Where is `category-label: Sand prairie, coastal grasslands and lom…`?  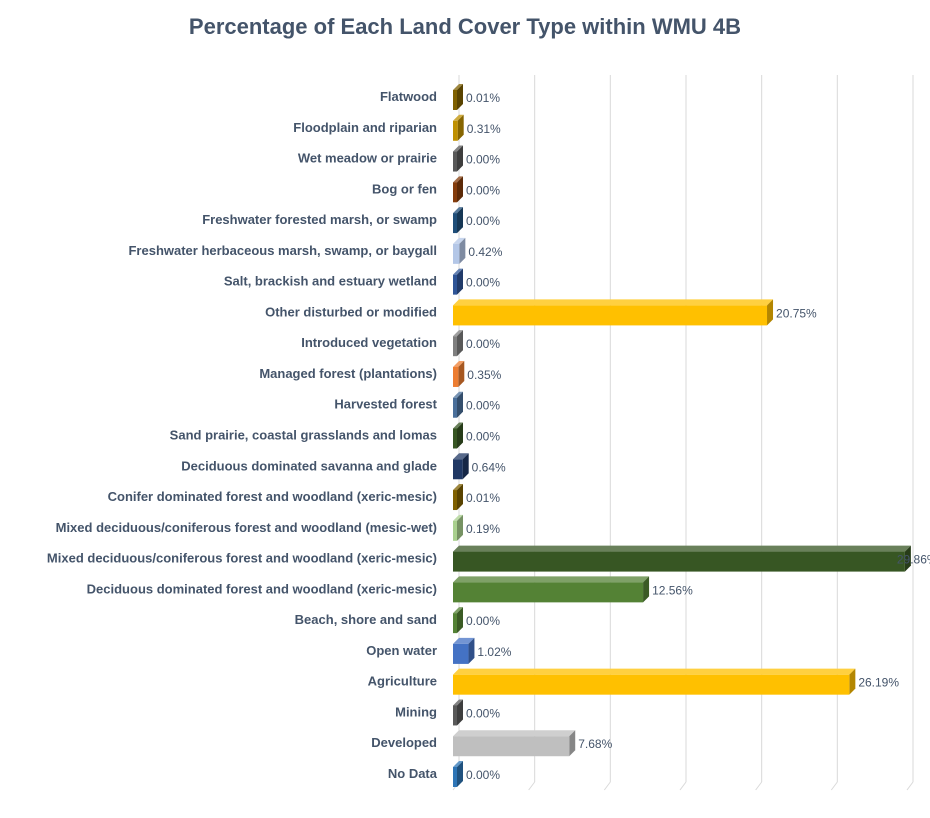
category-label: Sand prairie, coastal grasslands and lom… is located at coordinates (303, 435).